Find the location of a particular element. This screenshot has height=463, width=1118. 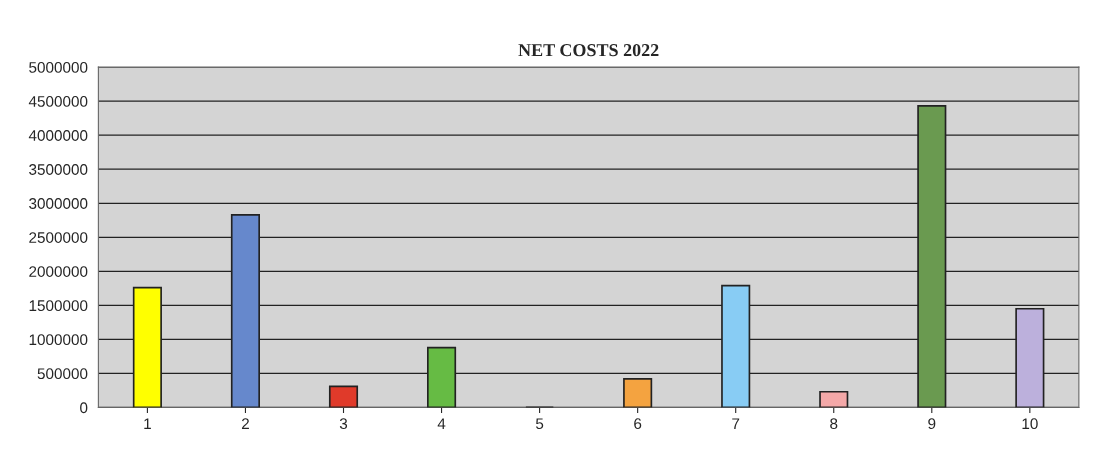

x-tick-label: 3 is located at coordinates (343, 424).